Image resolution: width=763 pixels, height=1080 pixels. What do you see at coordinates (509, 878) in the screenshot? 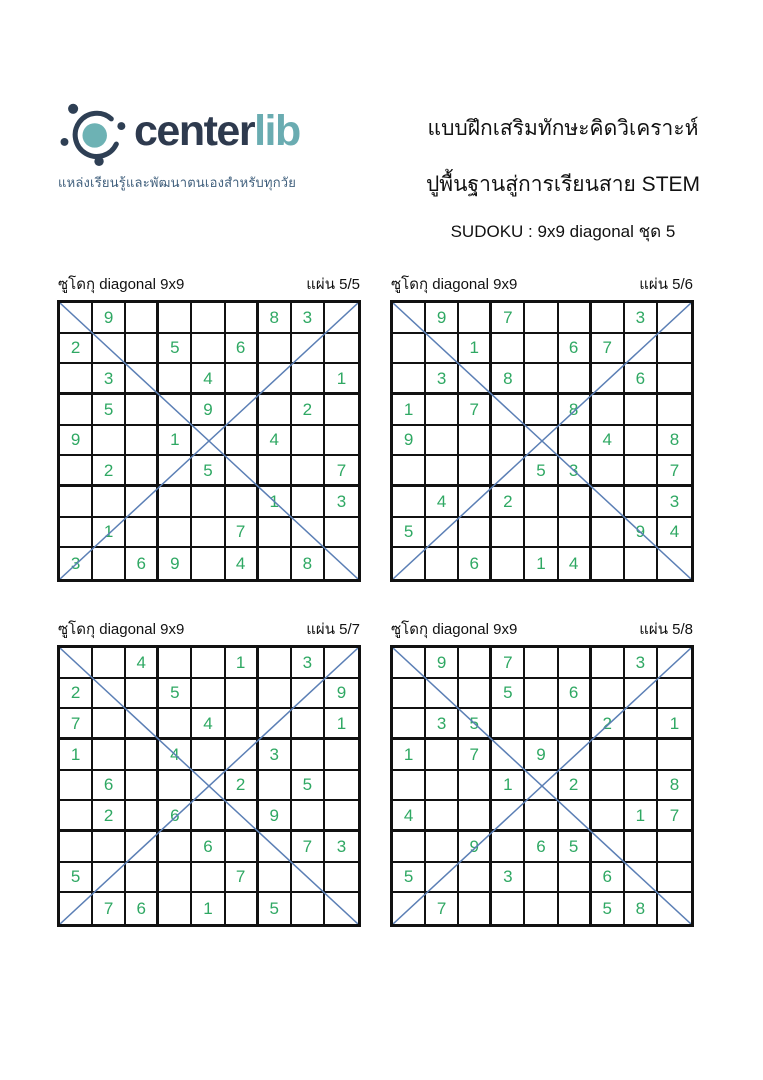
I see `sudoku-cell: 3` at bounding box center [509, 878].